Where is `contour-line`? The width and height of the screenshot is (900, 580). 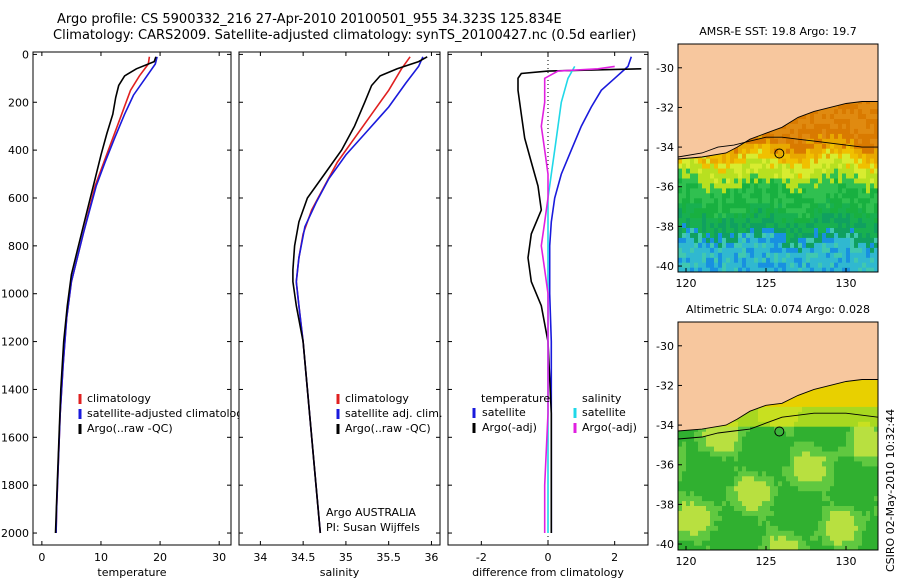 contour-line is located at coordinates (778, 426).